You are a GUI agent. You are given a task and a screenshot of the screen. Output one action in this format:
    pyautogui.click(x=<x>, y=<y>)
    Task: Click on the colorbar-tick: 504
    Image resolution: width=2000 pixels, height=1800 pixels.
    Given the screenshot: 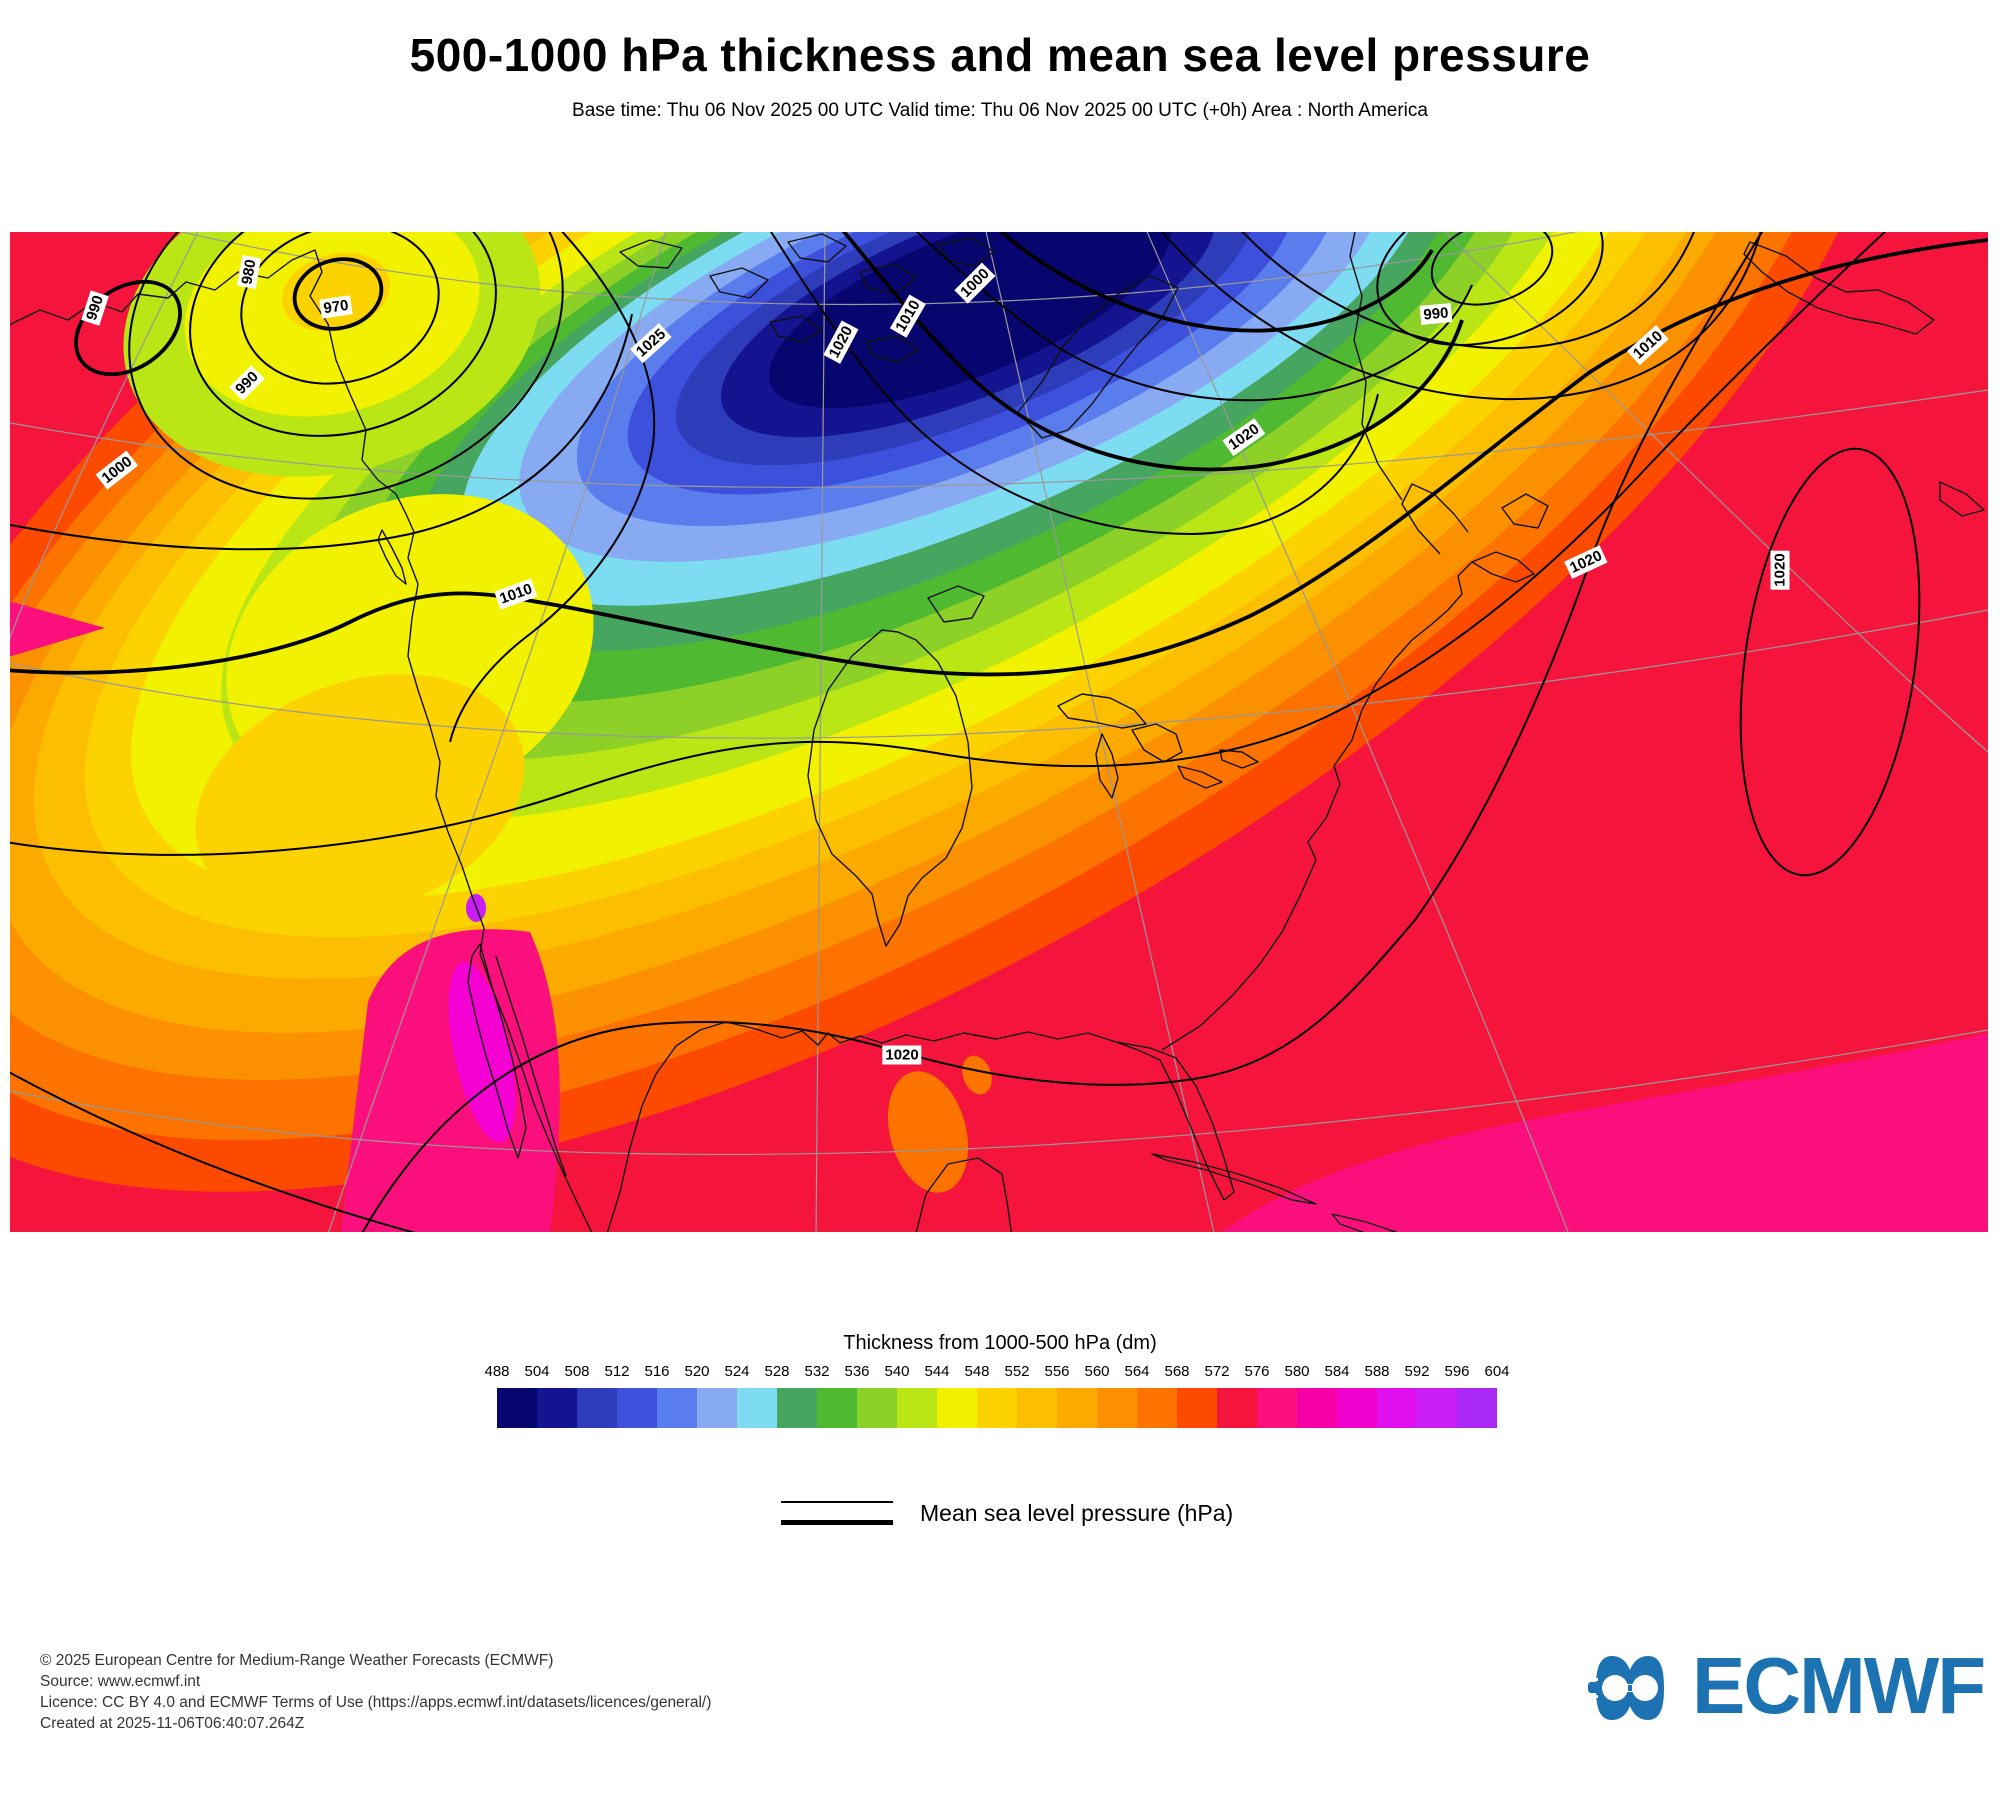 What is the action you would take?
    pyautogui.click(x=537, y=1371)
    